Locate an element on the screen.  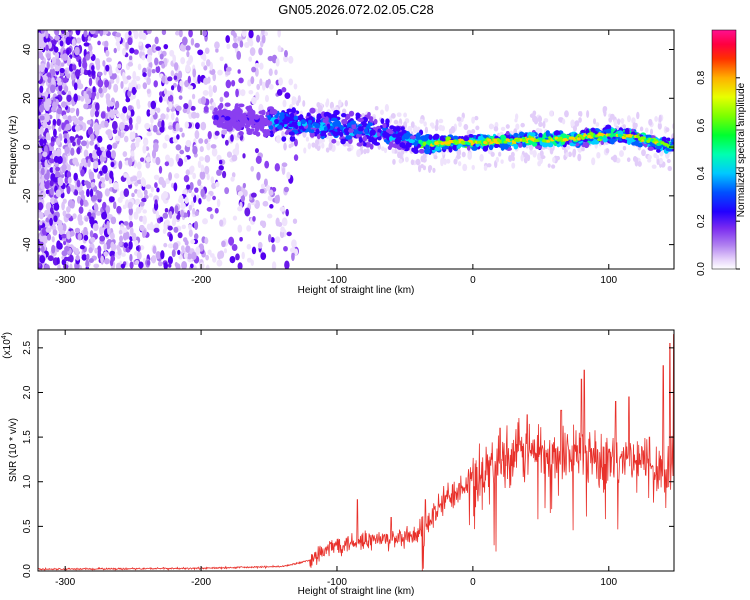
snr-x-tick-label: -100 is located at coordinates (337, 582).